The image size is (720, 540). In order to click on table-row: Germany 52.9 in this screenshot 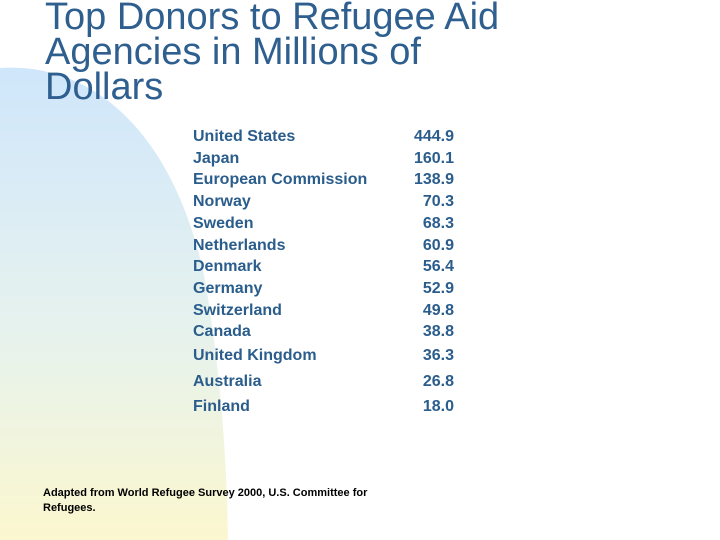, I will do `click(323, 289)`.